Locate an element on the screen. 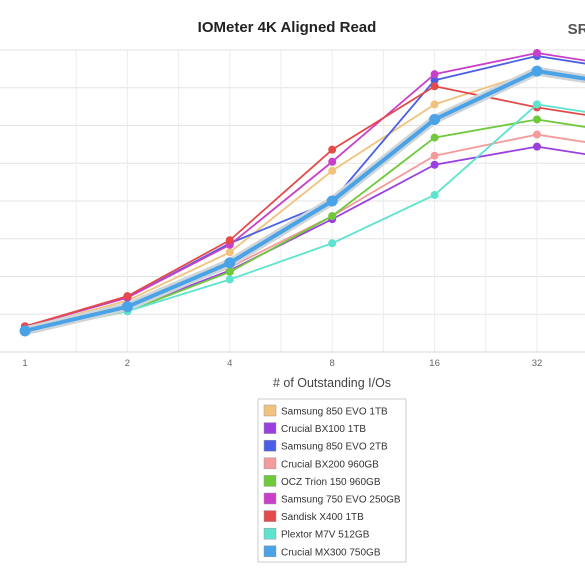 This screenshot has width=585, height=585. x-tick-label: 16 is located at coordinates (434, 363).